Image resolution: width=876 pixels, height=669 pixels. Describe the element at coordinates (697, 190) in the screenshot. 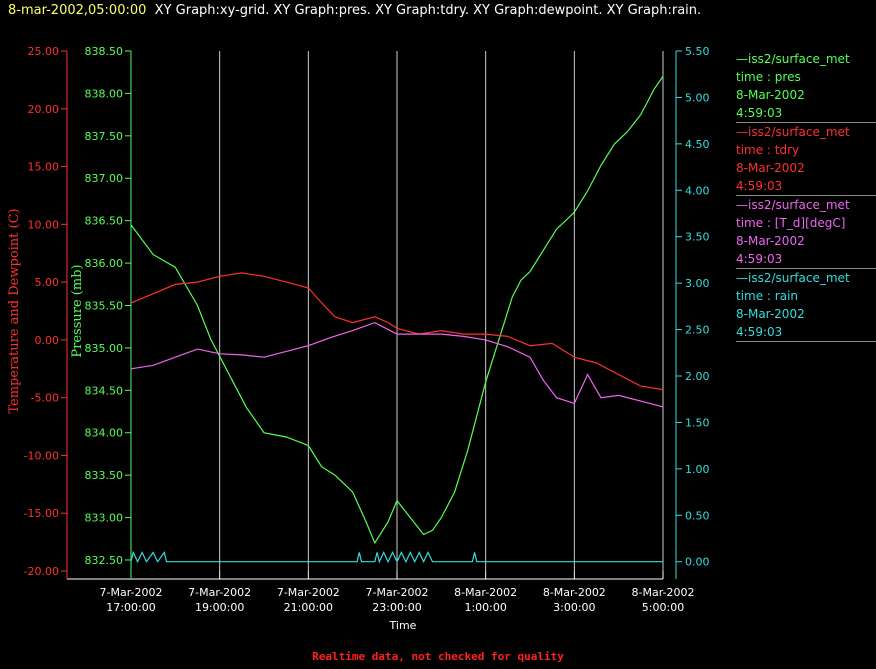

I see `rain-tick-label: 4.00` at that location.